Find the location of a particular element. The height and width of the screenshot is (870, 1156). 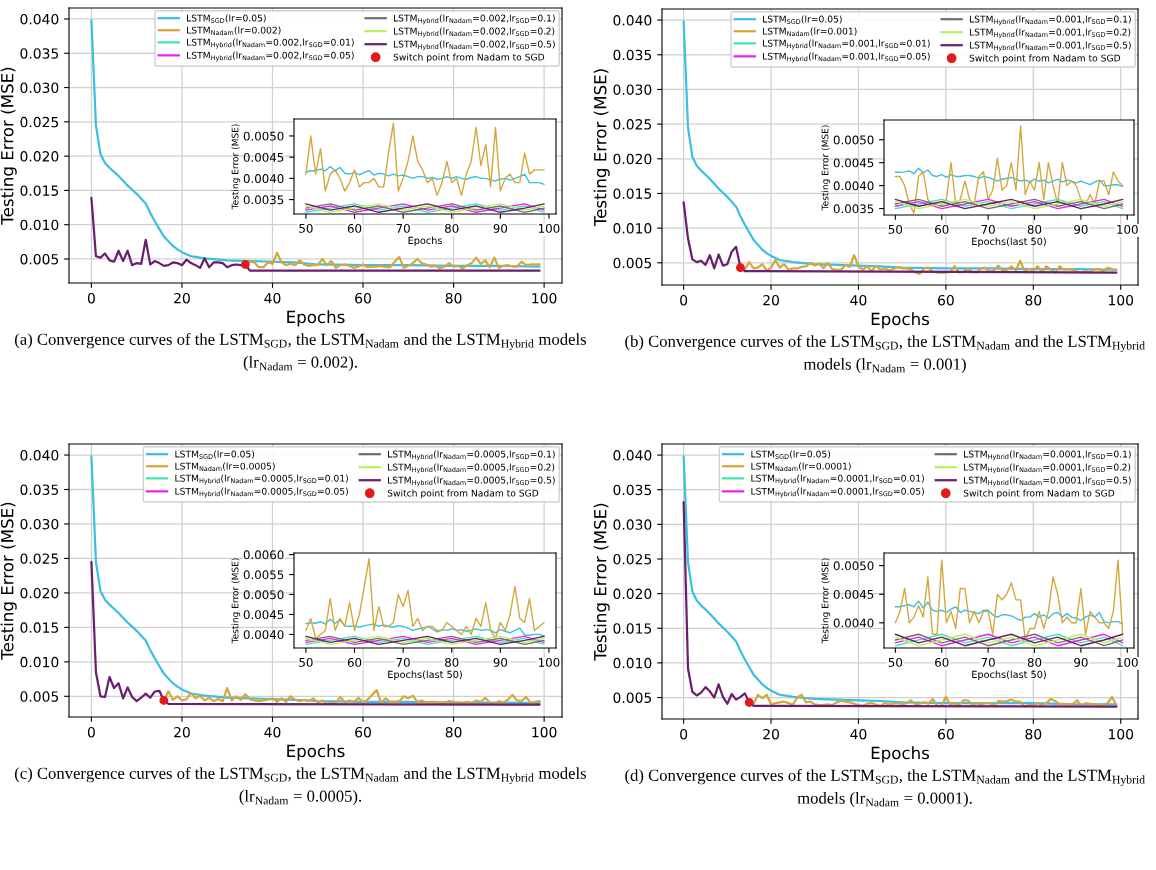

legend-label: LSTM$_{Hybrid}$(lr$_{Nadam}$=0.0001,lr$_{SGD}$=0.5) is located at coordinates (1047, 481).